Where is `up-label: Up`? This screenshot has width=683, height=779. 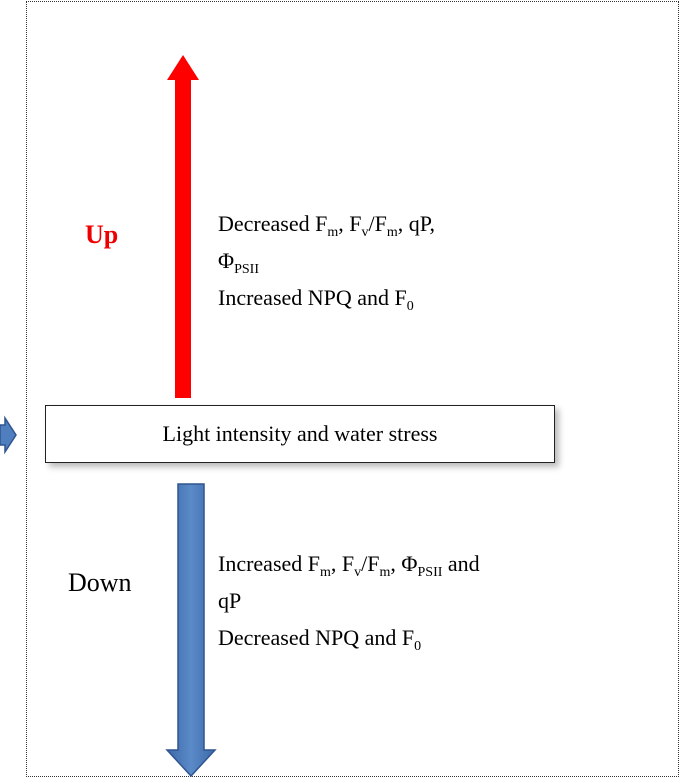 up-label: Up is located at coordinates (102, 234).